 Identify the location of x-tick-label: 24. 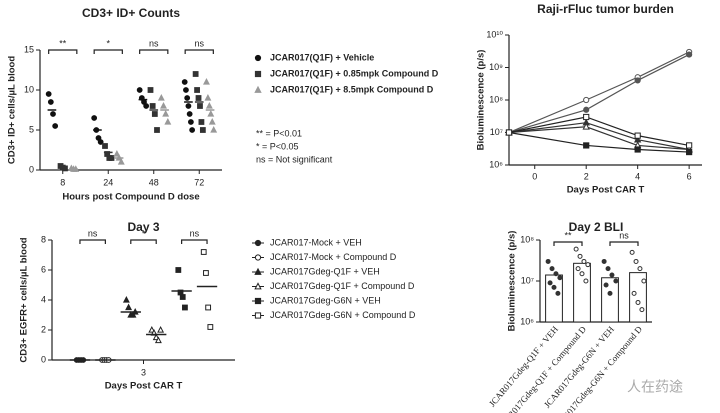
(108, 182).